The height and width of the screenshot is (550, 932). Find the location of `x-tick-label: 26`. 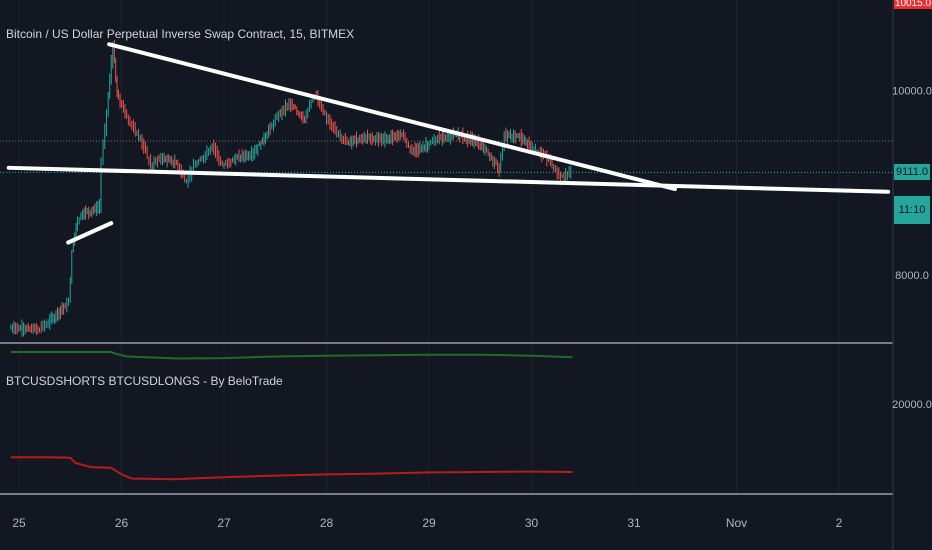

x-tick-label: 26 is located at coordinates (122, 523).